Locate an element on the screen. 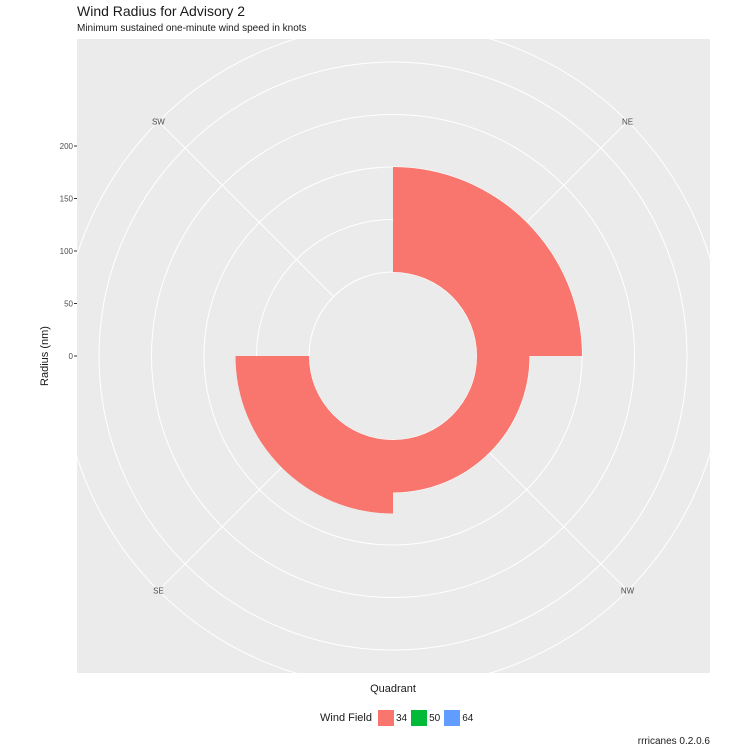 The image size is (750, 750). y-tick-label-100: 100 is located at coordinates (67, 251).